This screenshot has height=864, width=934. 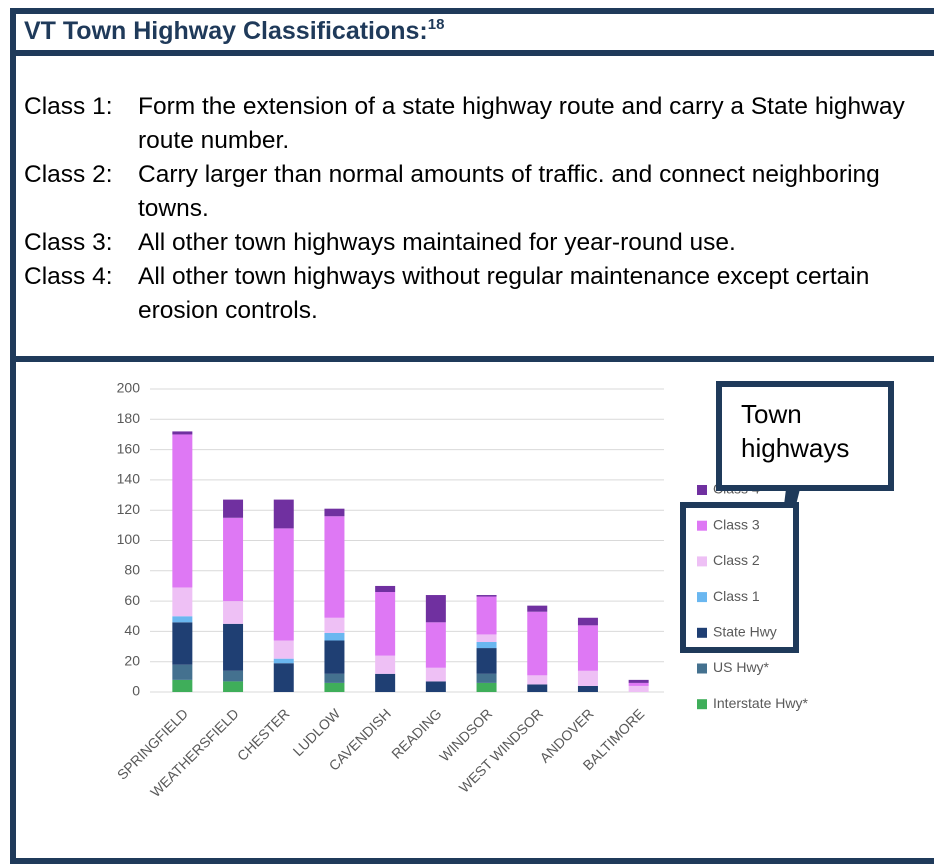 What do you see at coordinates (68, 106) in the screenshot?
I see `class-label: Class 1:` at bounding box center [68, 106].